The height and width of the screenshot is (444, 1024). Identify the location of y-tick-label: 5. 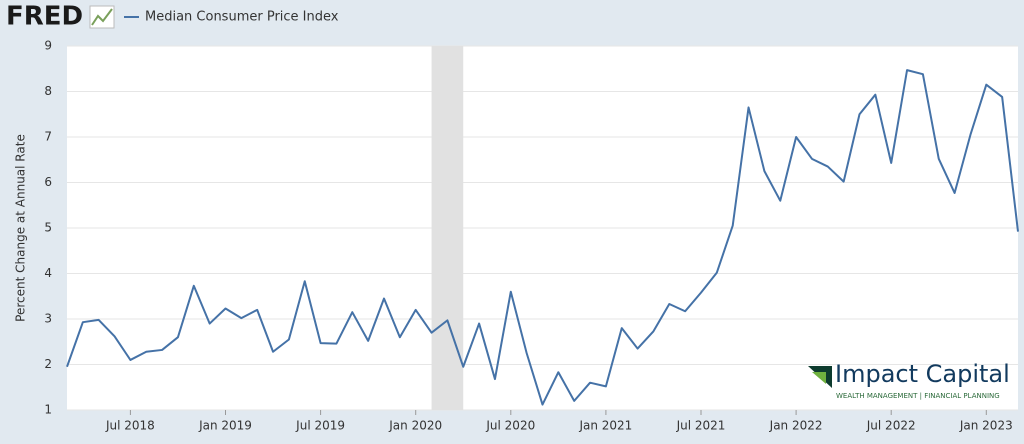
(48, 228).